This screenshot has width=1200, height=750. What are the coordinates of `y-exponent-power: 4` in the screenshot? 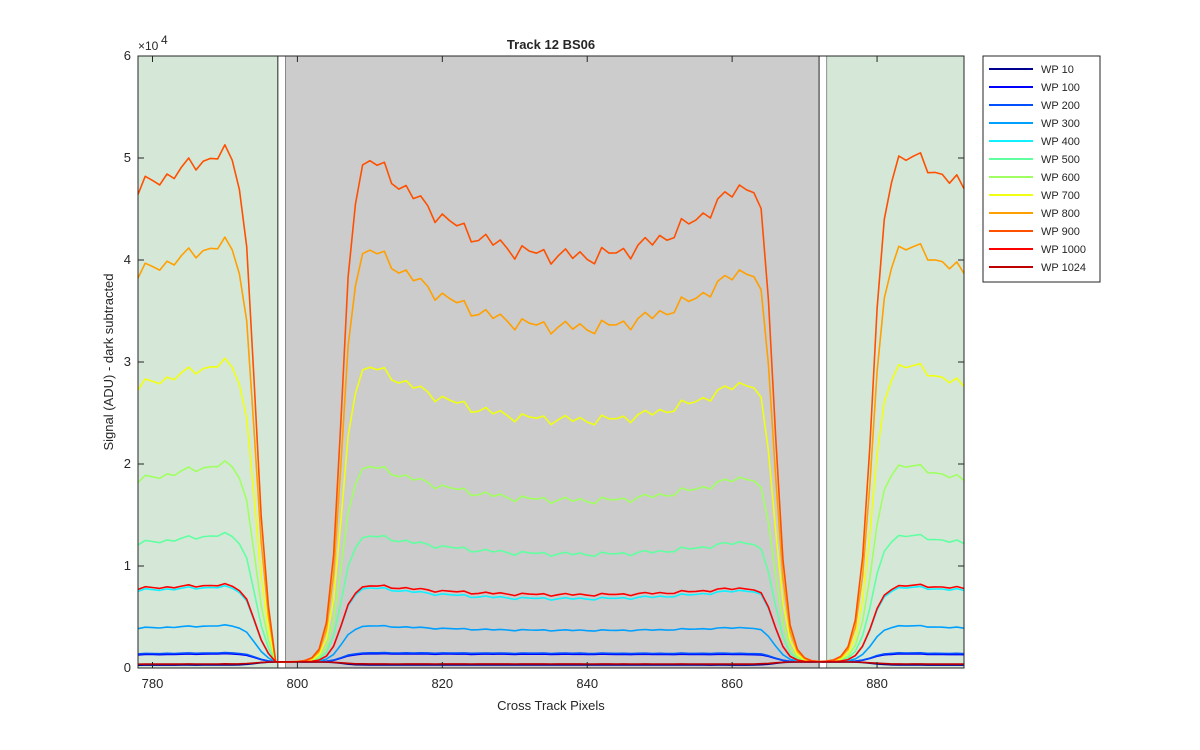 It's located at (164, 40).